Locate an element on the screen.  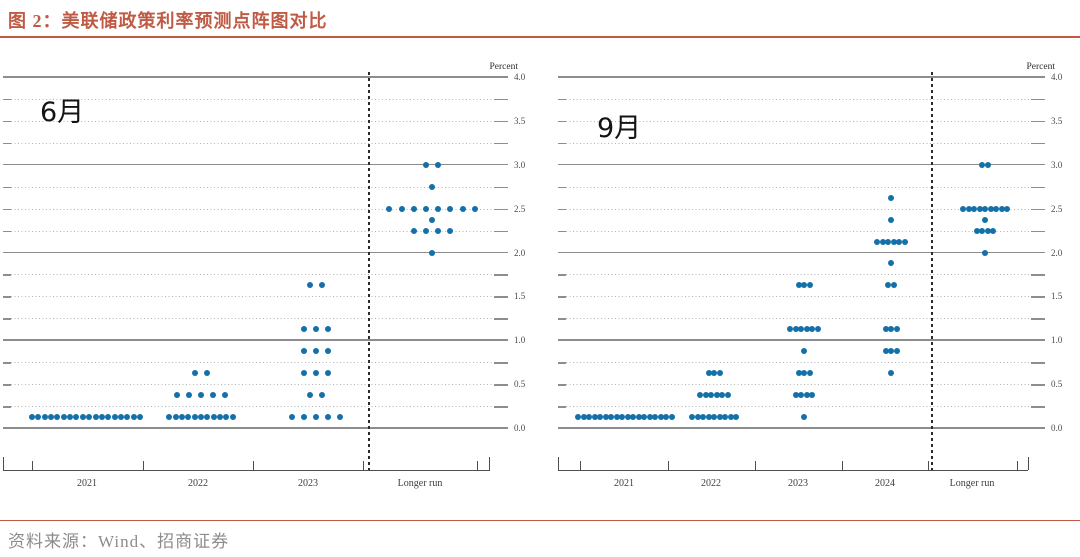
x-tick-label: Longer run is located at coordinates (972, 483).